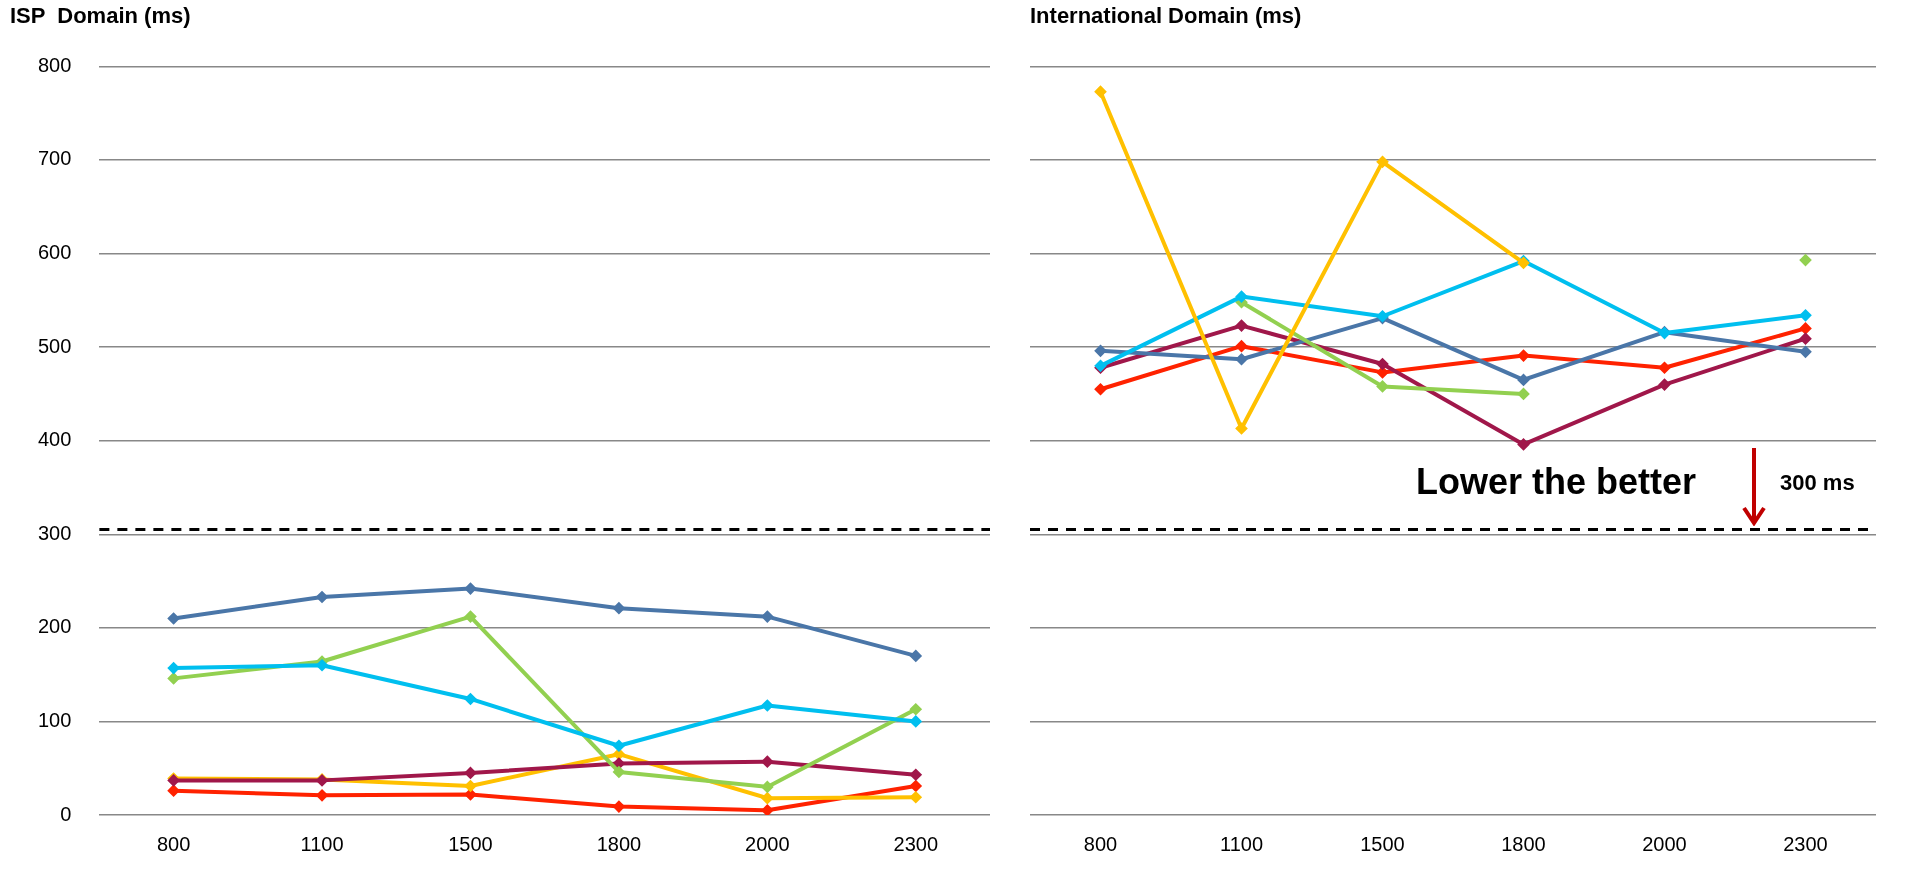  What do you see at coordinates (54, 532) in the screenshot?
I see `y-tick-label: 300` at bounding box center [54, 532].